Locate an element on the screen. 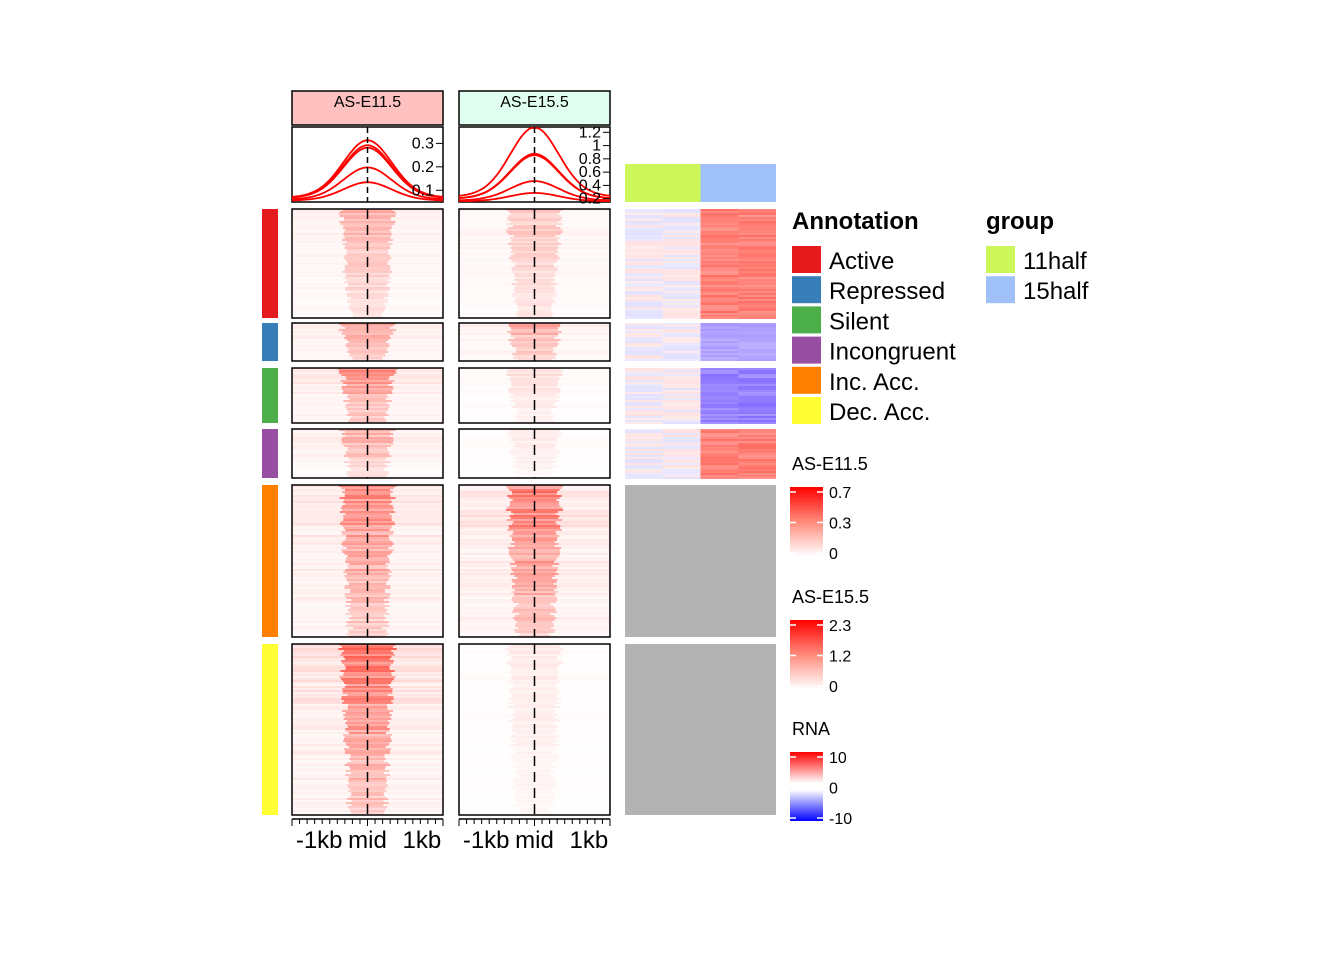 This screenshot has width=1344, height=960. profile-plot-1: 0.20.40.60.811.2 is located at coordinates (534, 166).